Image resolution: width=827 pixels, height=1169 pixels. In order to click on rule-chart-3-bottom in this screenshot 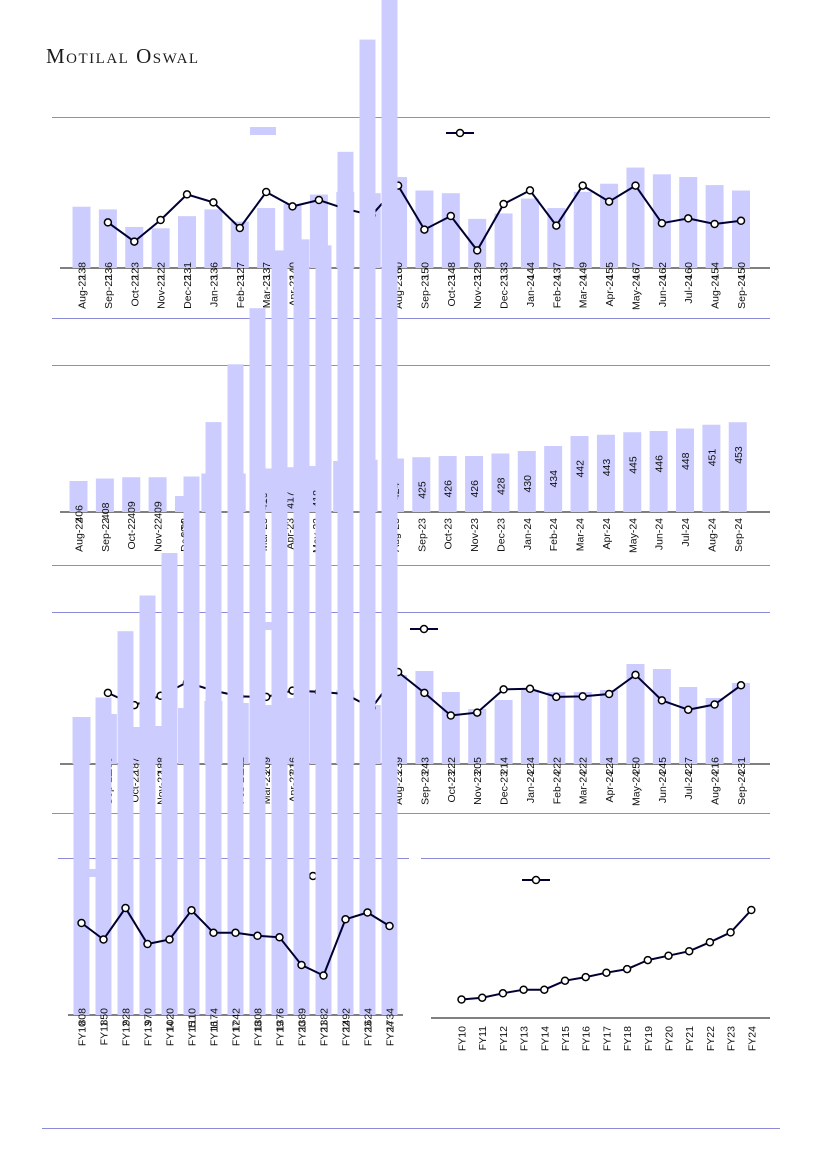, I will do `click(411, 813)`.